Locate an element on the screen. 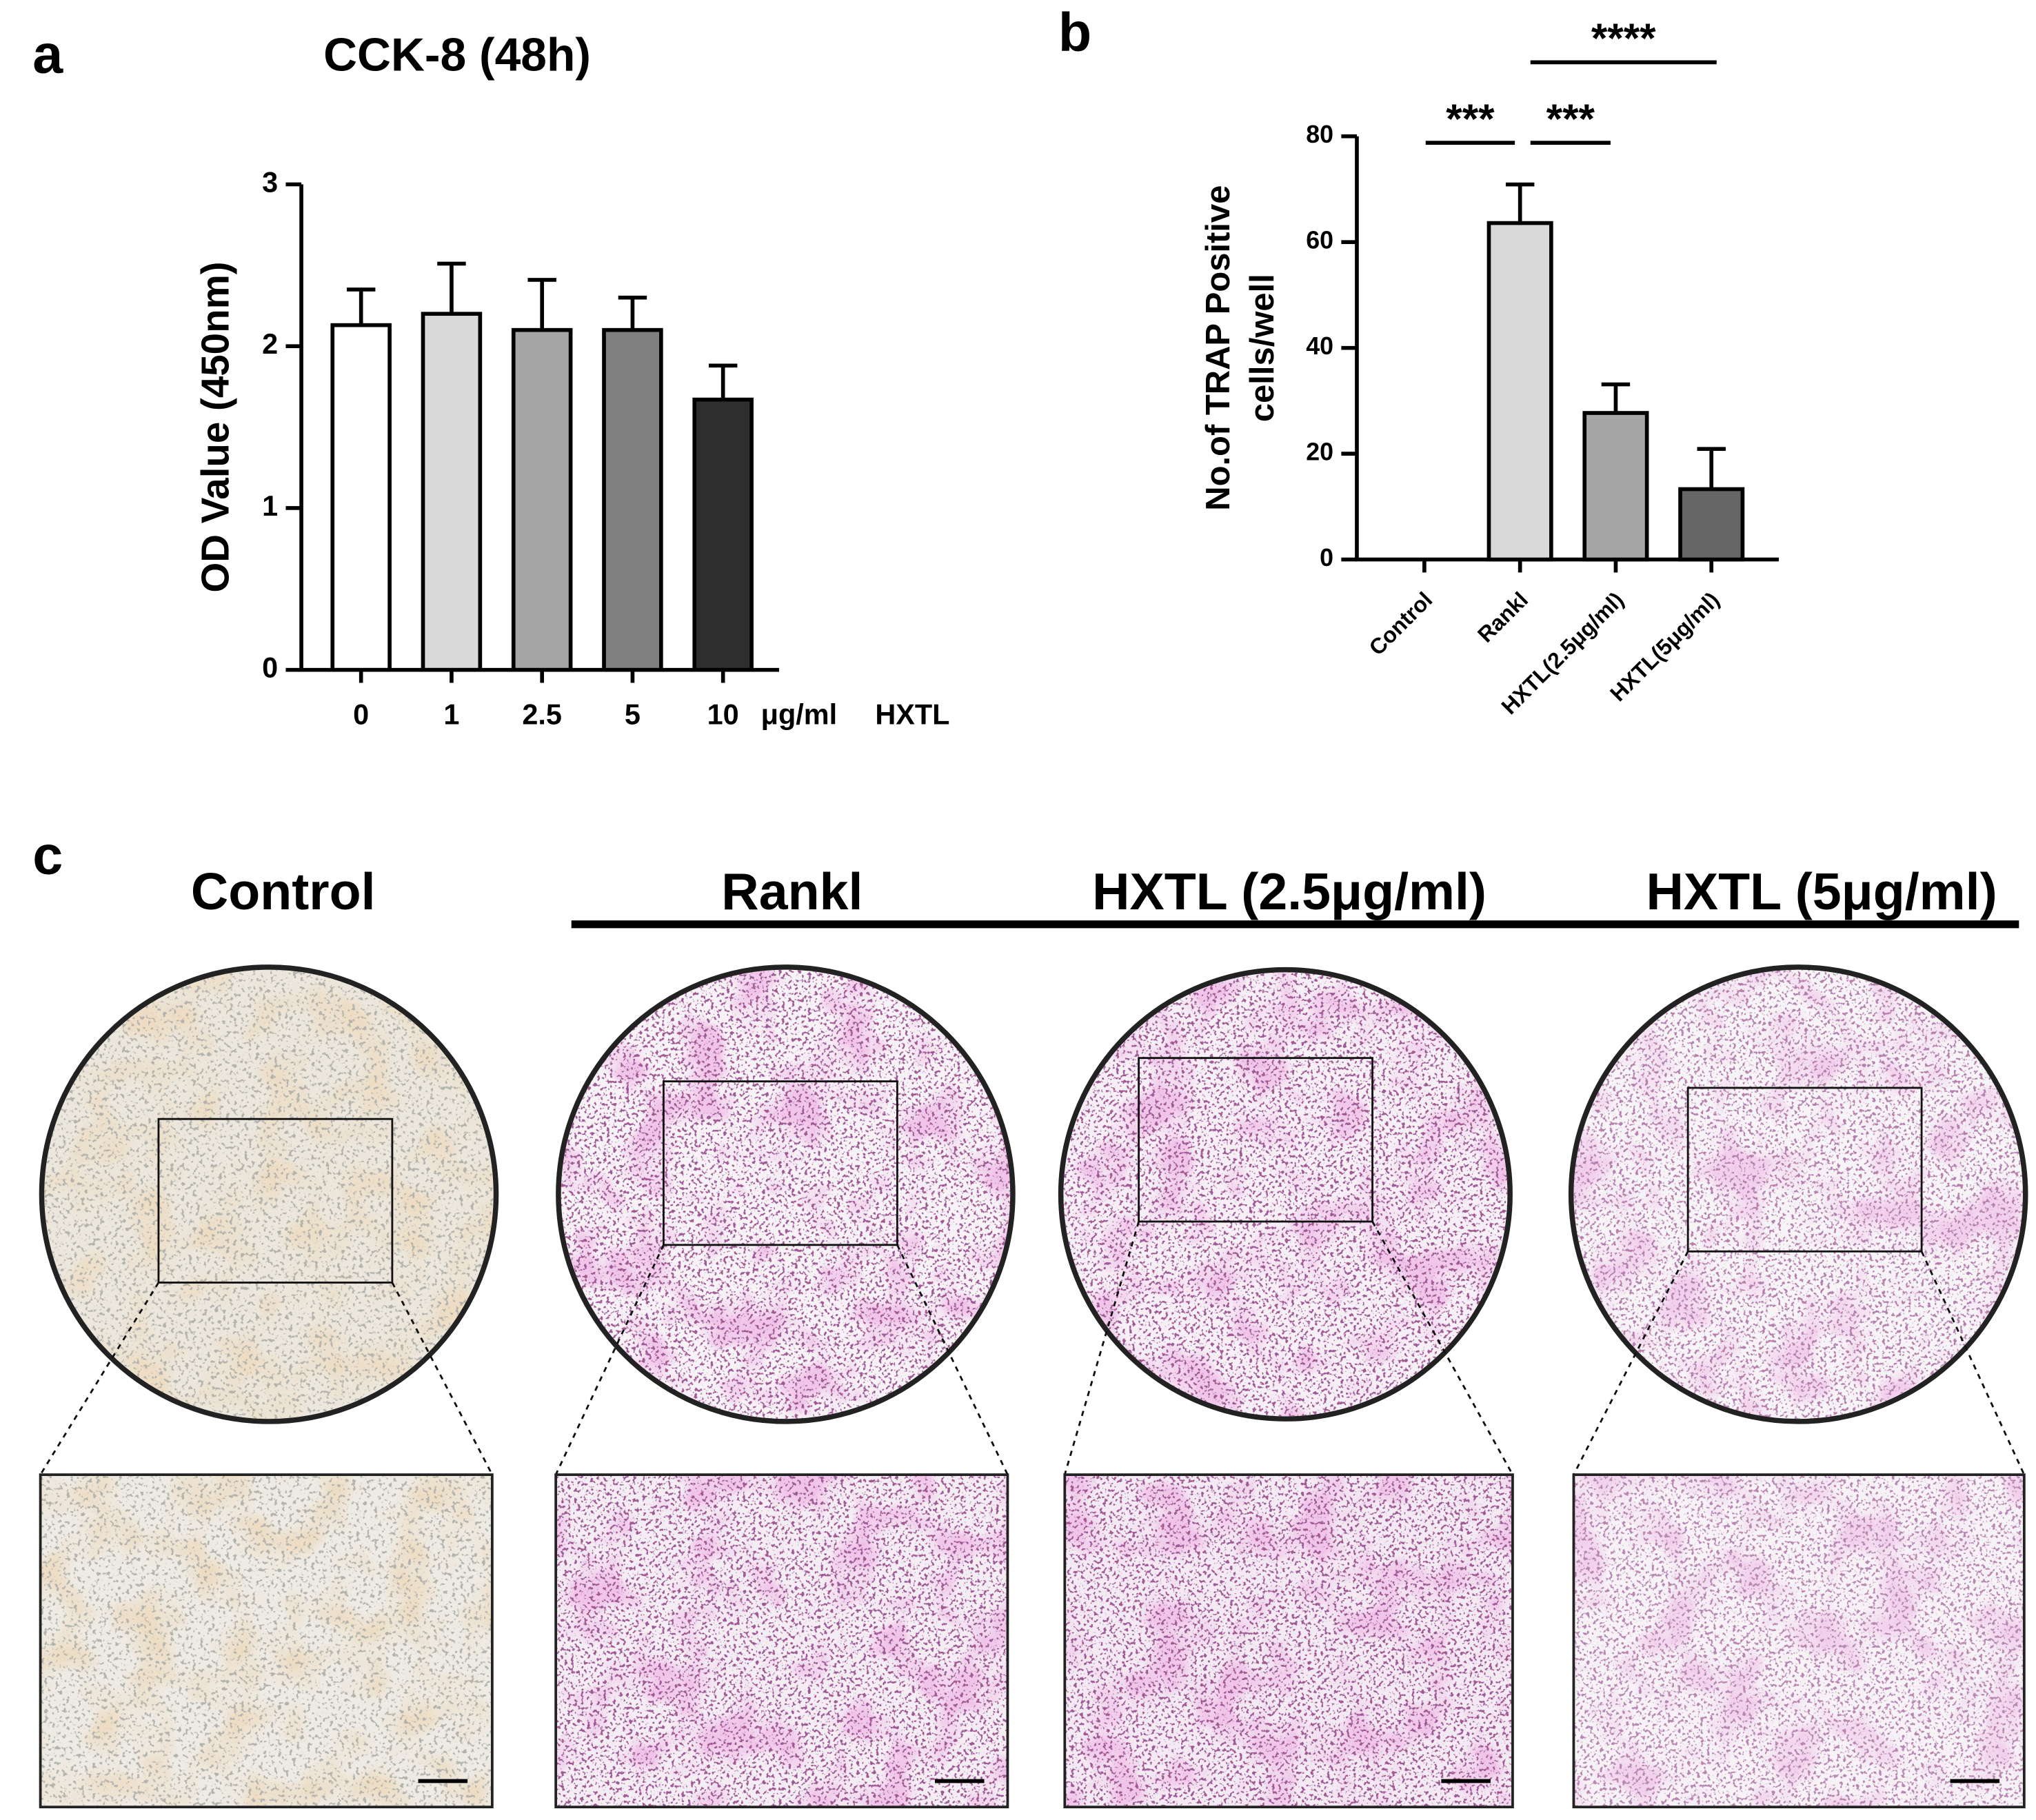 The image size is (2036, 1820). x-tick-label: 10 is located at coordinates (723, 714).